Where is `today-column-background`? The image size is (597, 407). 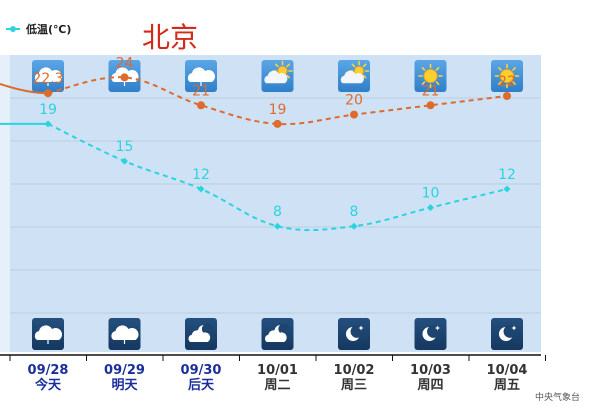 today-column-background is located at coordinates (5, 203).